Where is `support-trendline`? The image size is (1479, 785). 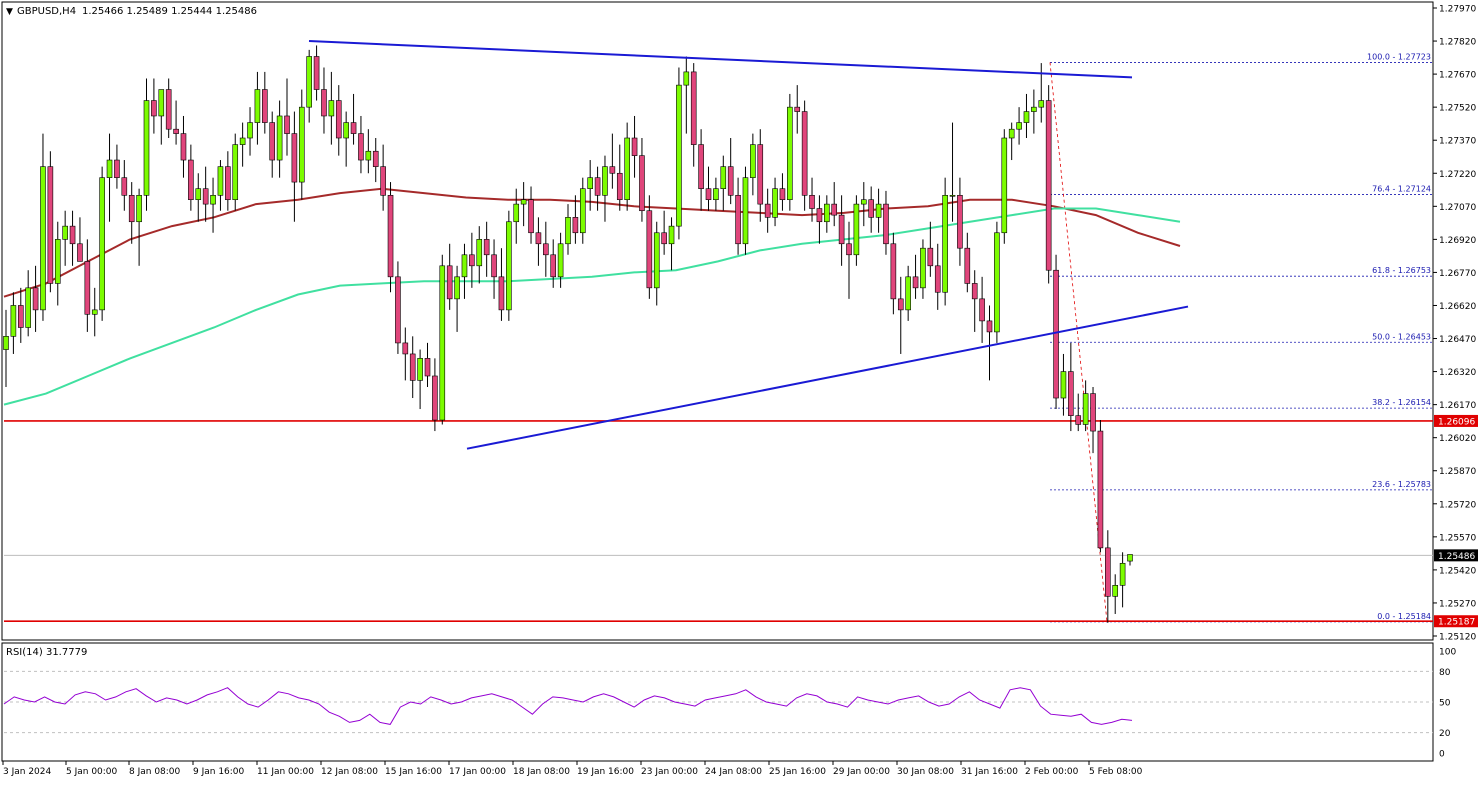 support-trendline is located at coordinates (827, 377).